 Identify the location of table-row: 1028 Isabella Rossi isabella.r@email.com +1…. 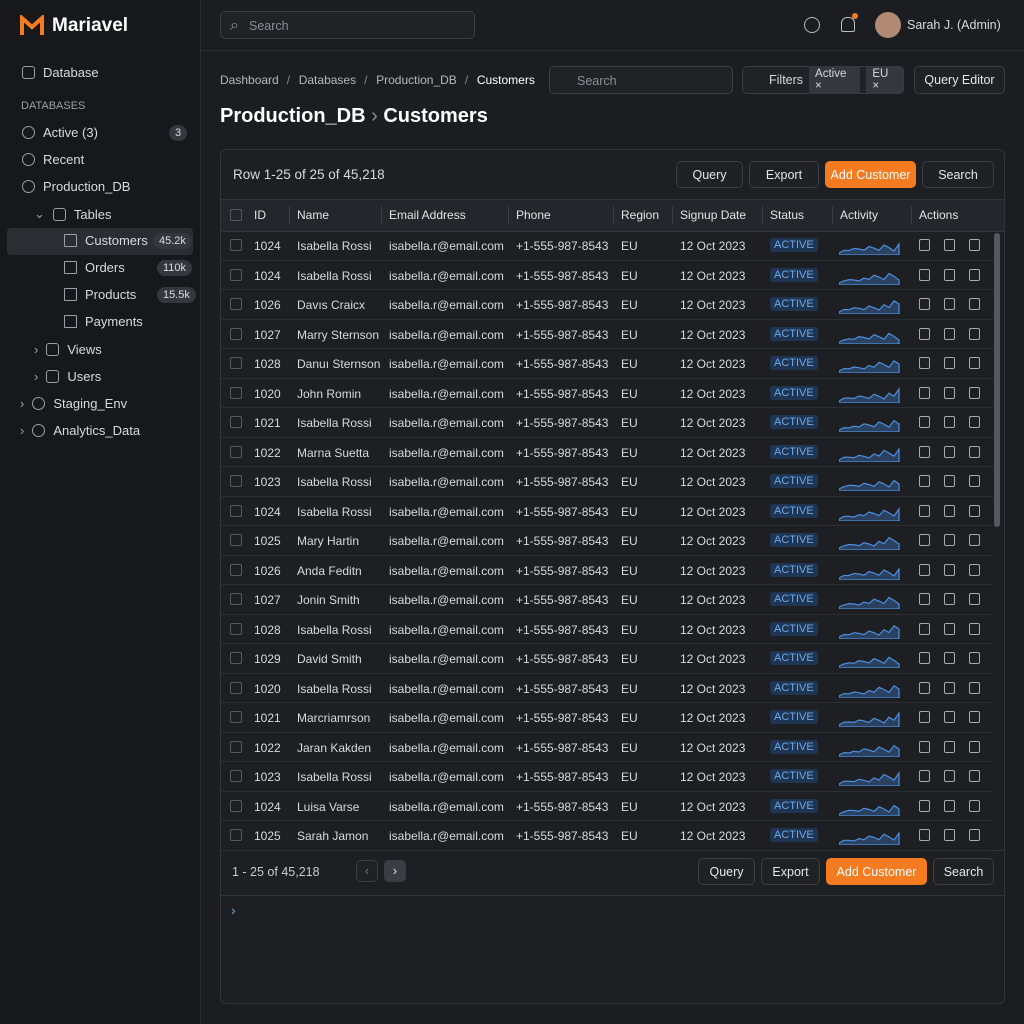
(607, 629).